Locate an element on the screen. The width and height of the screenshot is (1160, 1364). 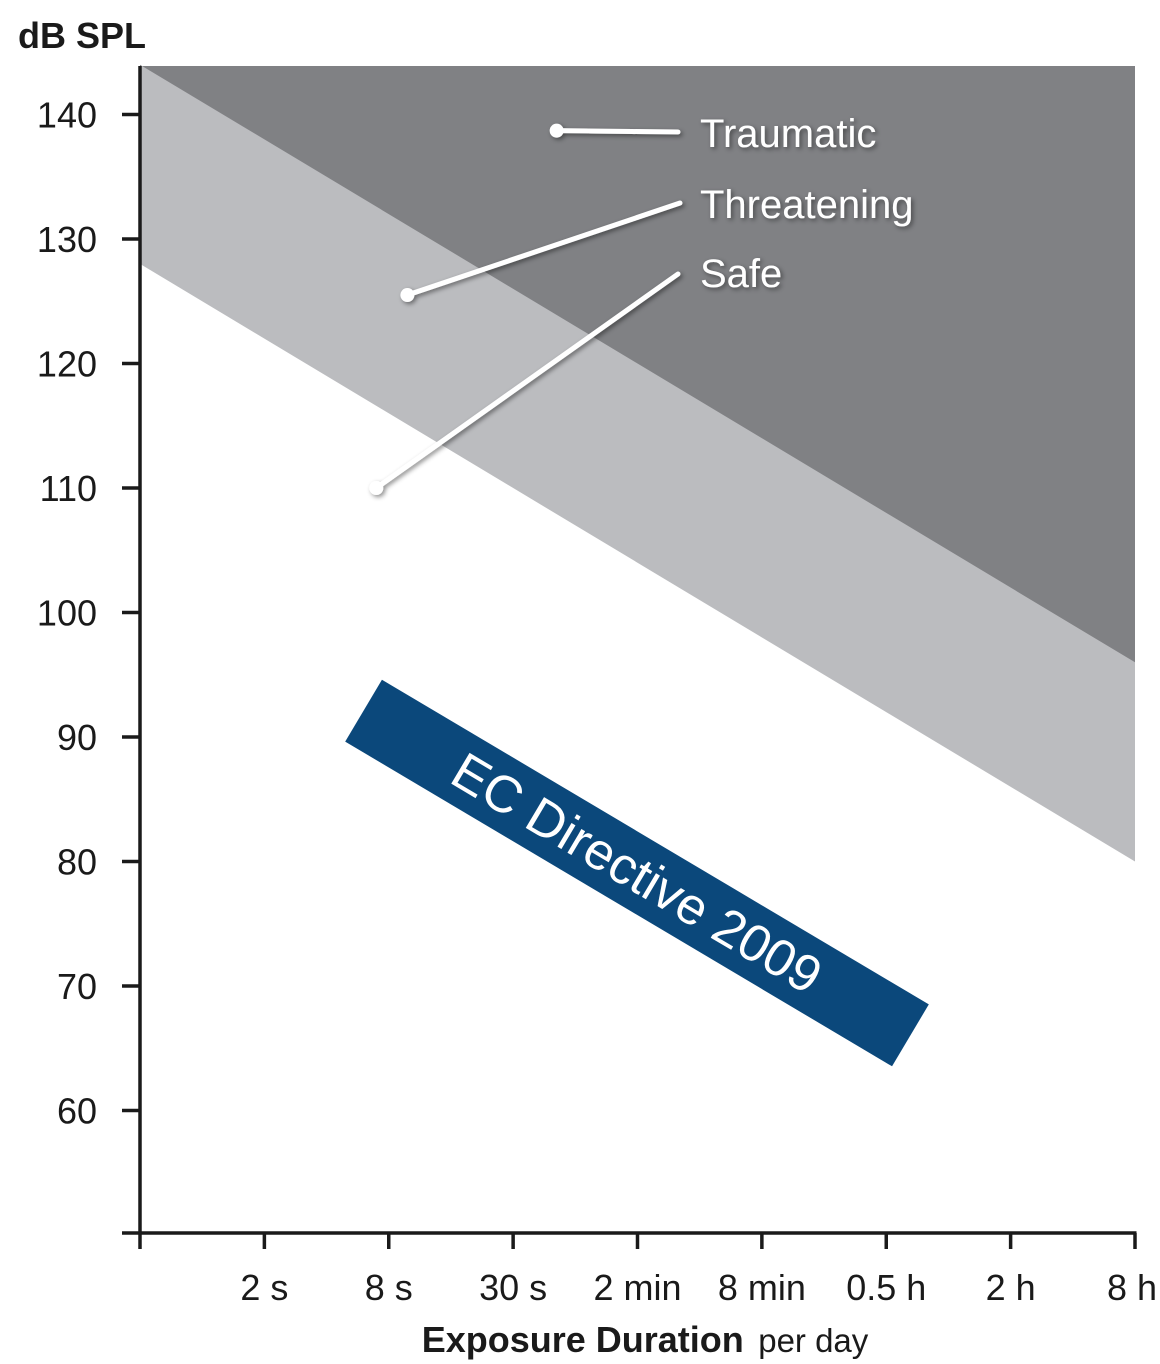
legend-marker-threatening is located at coordinates (407, 295).